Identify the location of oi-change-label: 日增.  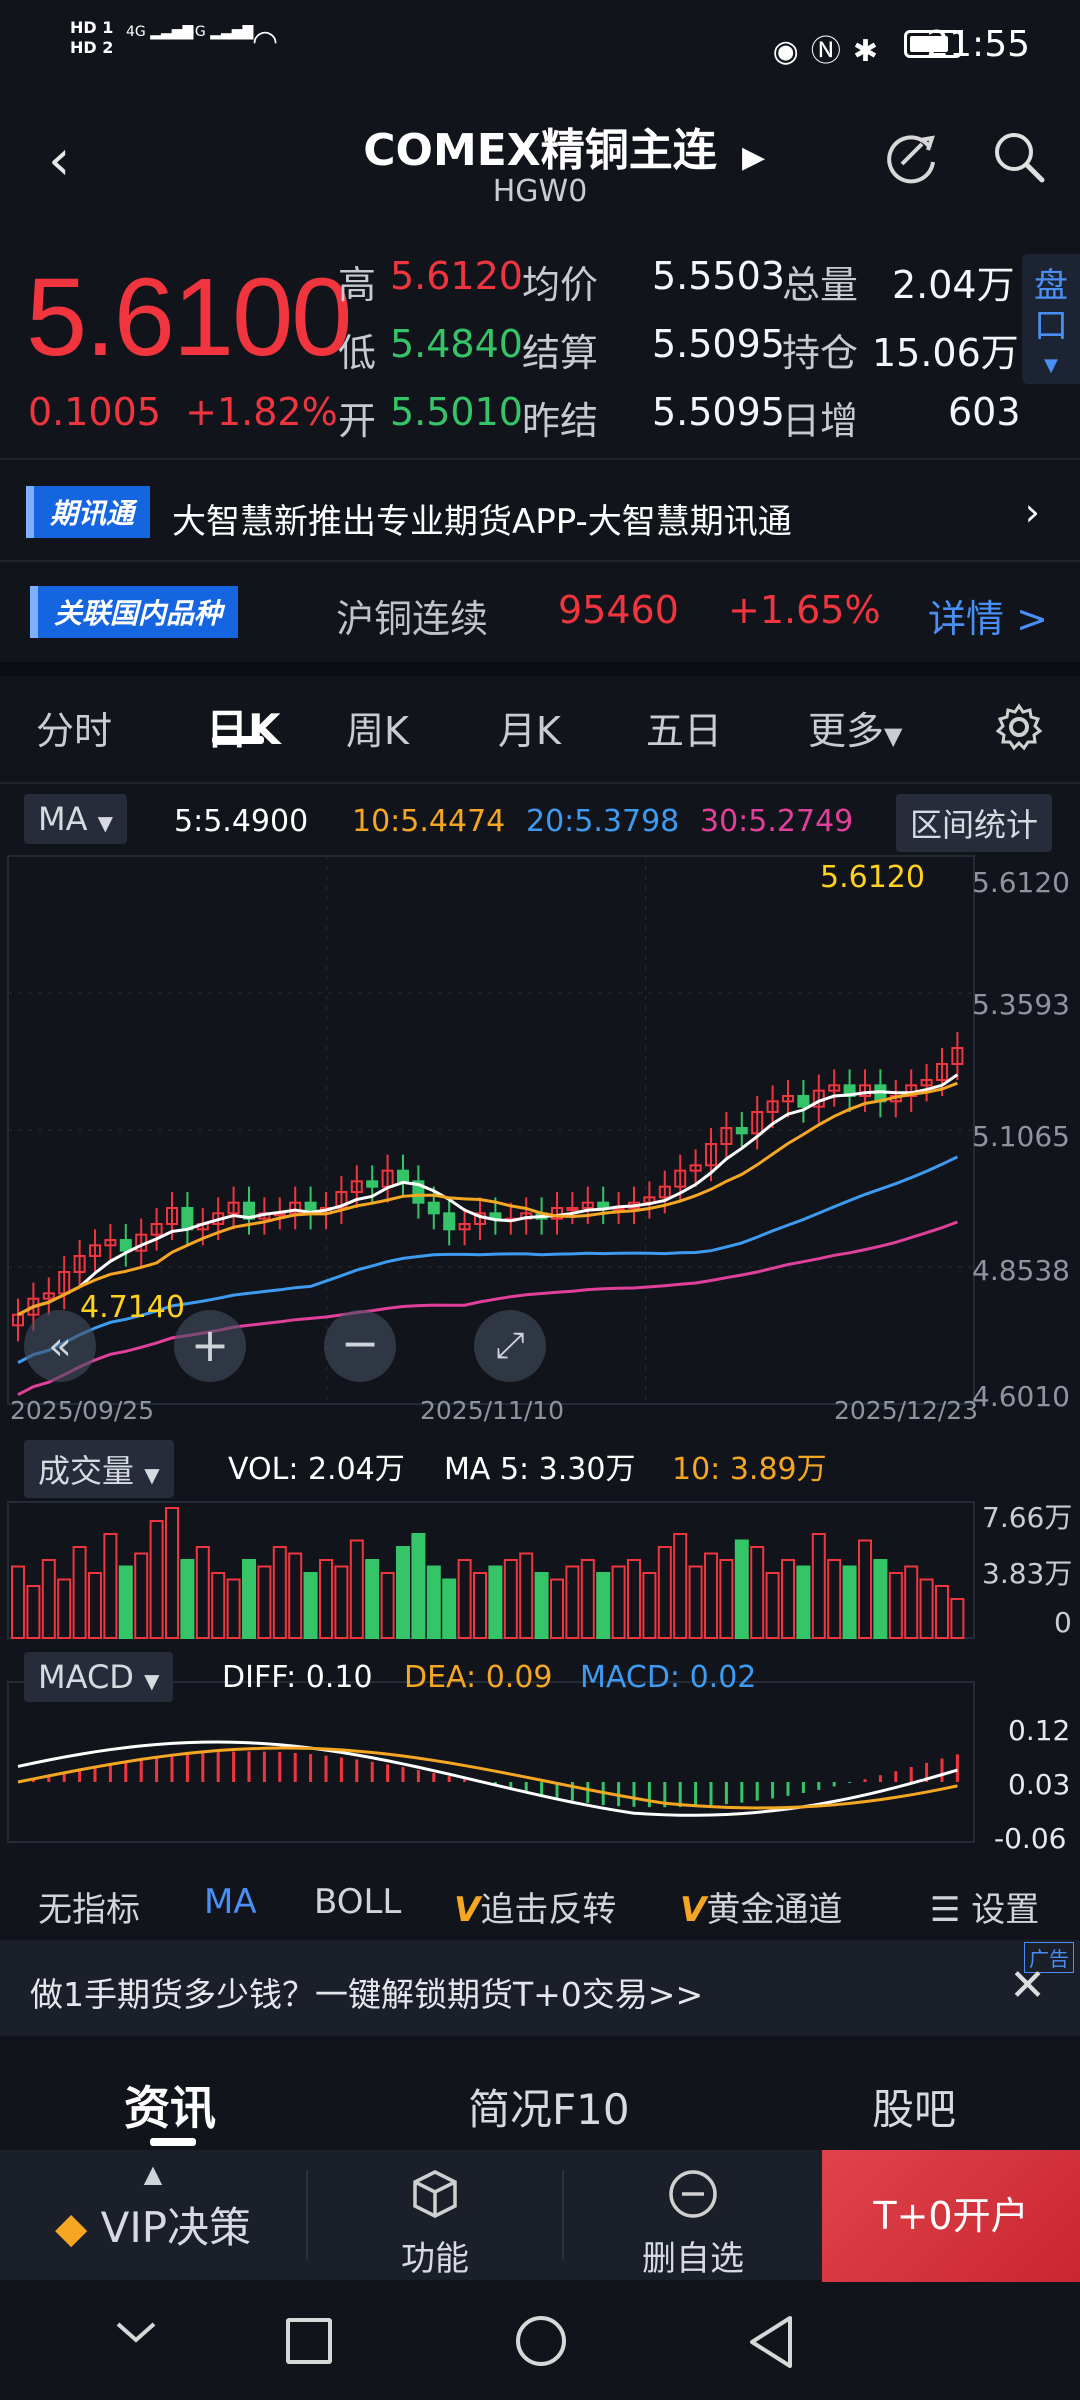
(820, 421).